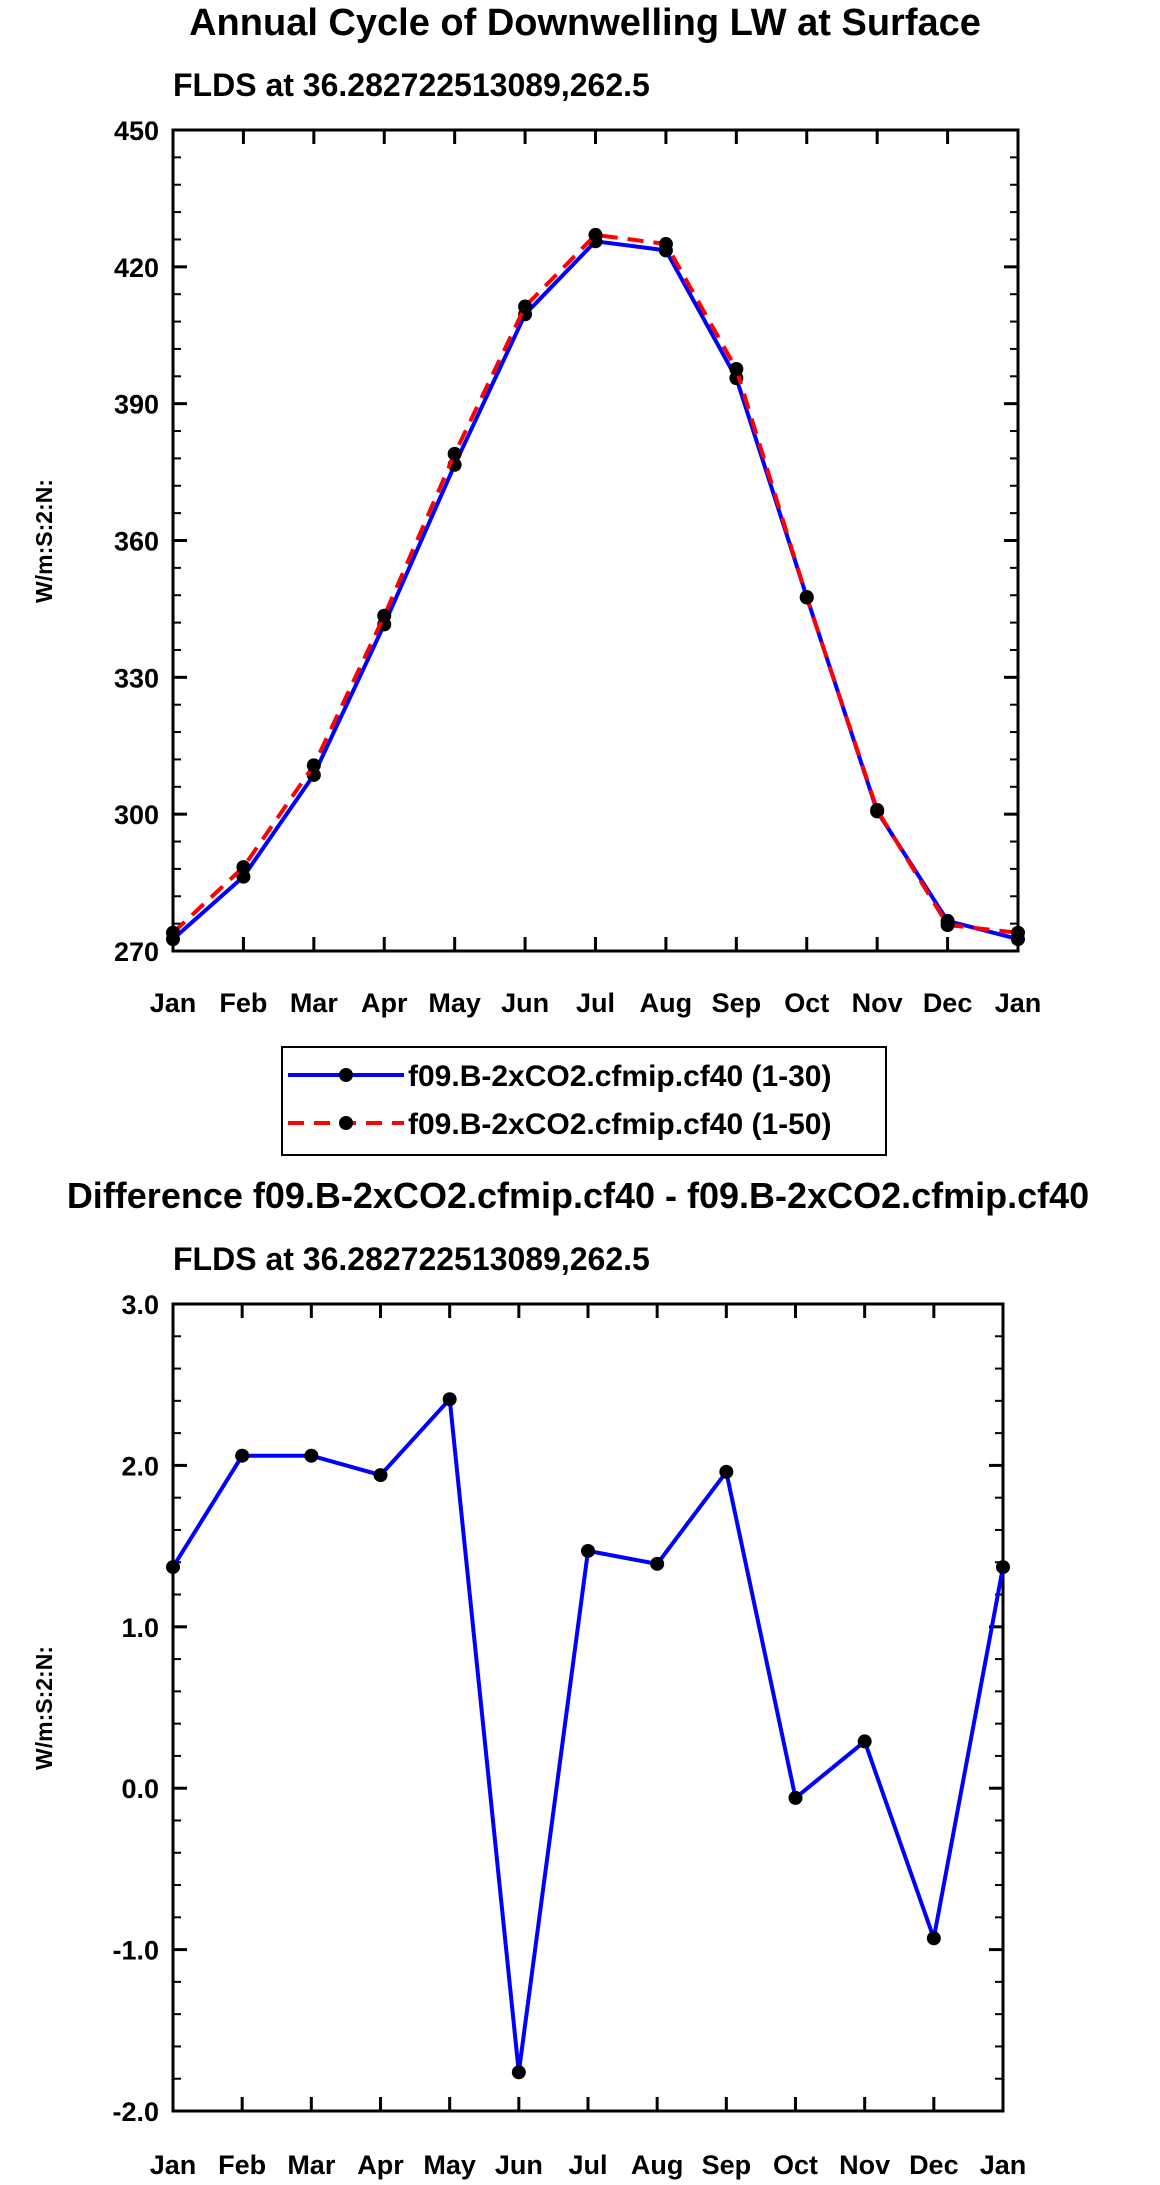 The height and width of the screenshot is (2185, 1160). I want to click on chart1-ytick-label: 270, so click(136, 952).